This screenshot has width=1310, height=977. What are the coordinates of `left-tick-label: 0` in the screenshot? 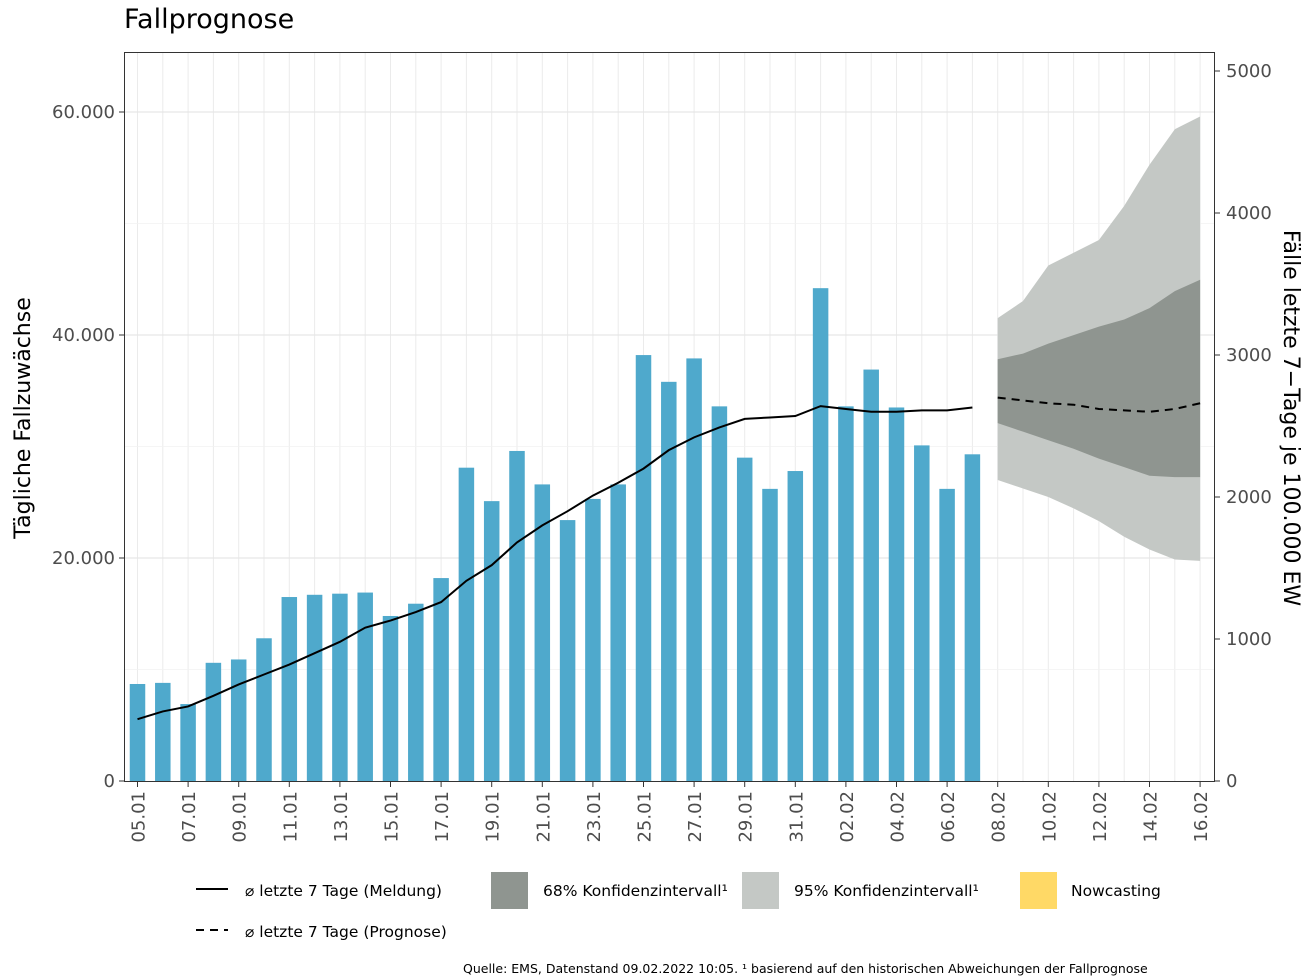 It's located at (109, 781).